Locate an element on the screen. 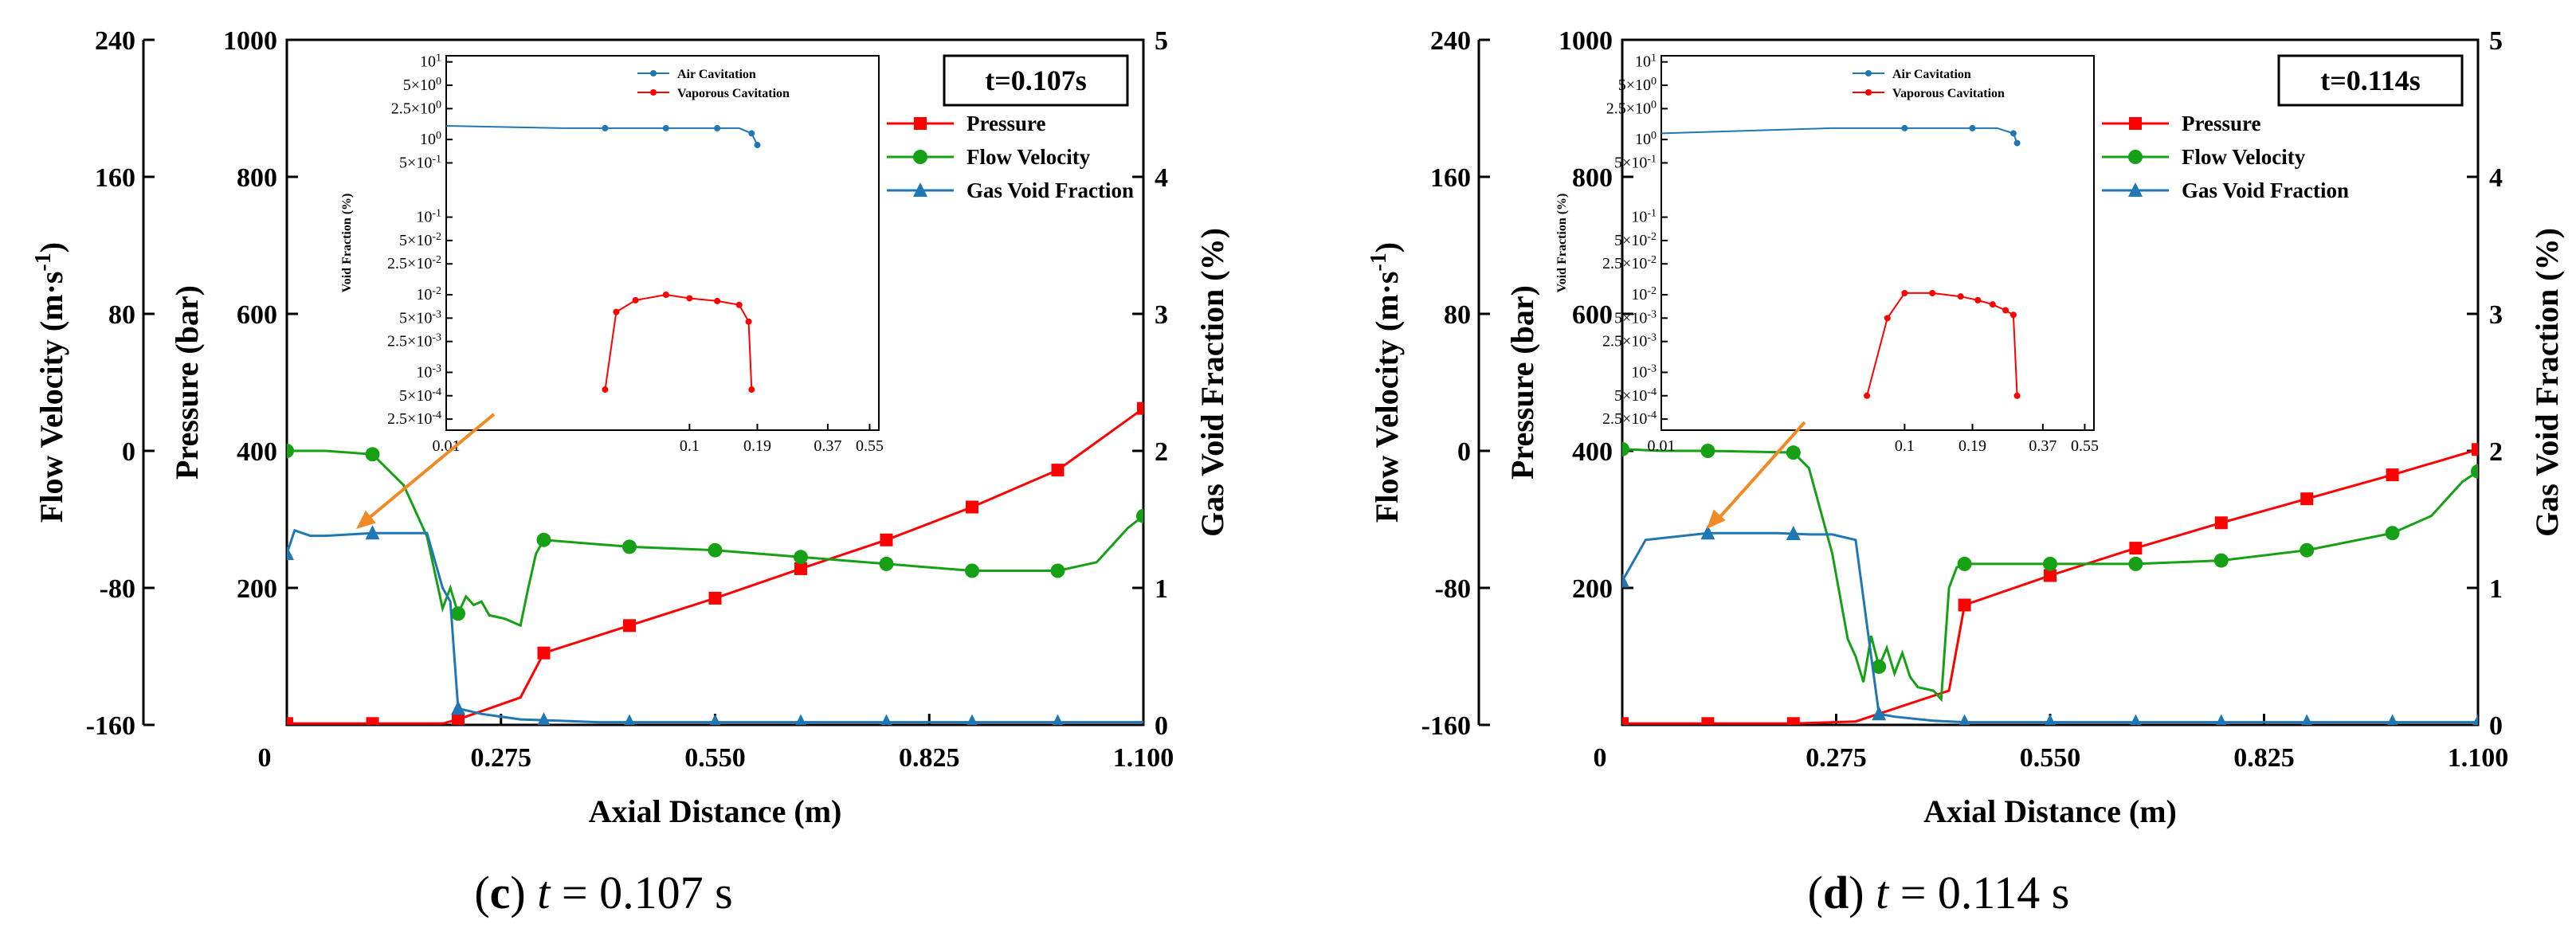  pressure-tick-label: 200 is located at coordinates (1592, 589).